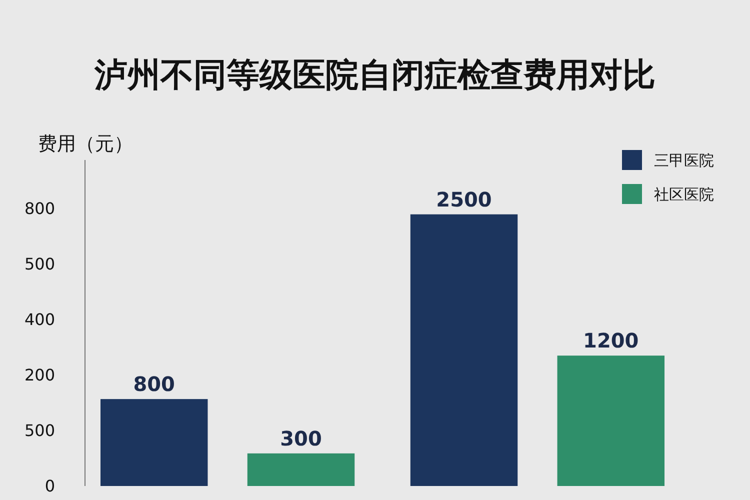 The height and width of the screenshot is (500, 750). I want to click on text: 0, so click(49, 486).